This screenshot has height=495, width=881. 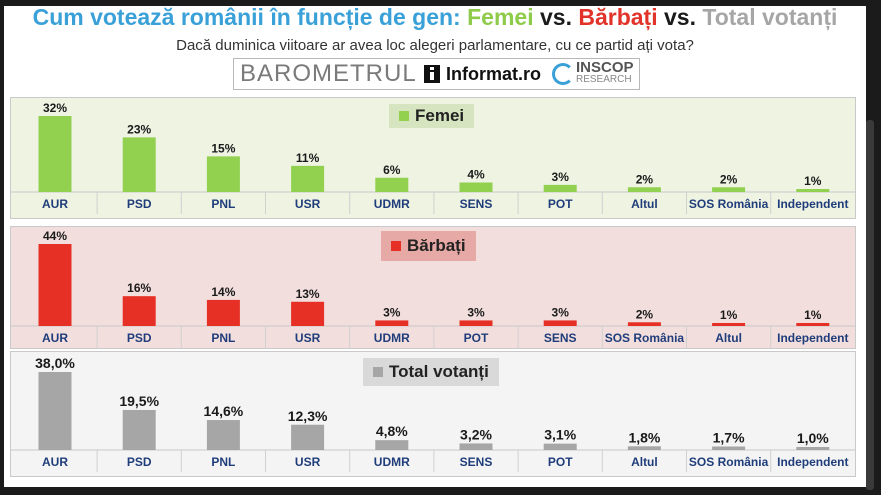 I want to click on data-label-barbati-2: 14%, so click(x=223, y=292).